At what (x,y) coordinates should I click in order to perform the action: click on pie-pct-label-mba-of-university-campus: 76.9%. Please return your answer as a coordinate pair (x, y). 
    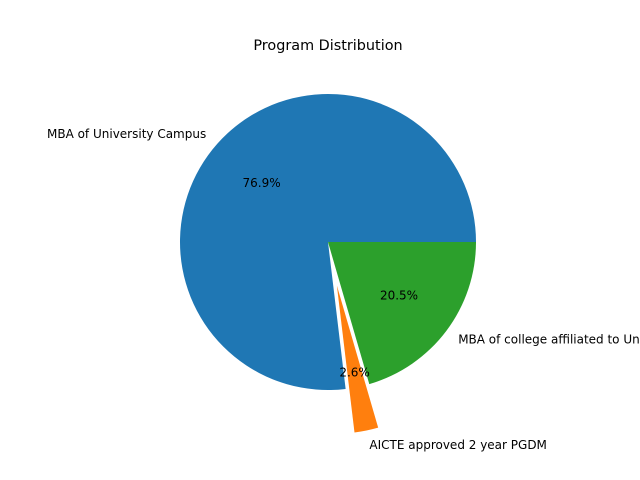
    Looking at the image, I should click on (262, 183).